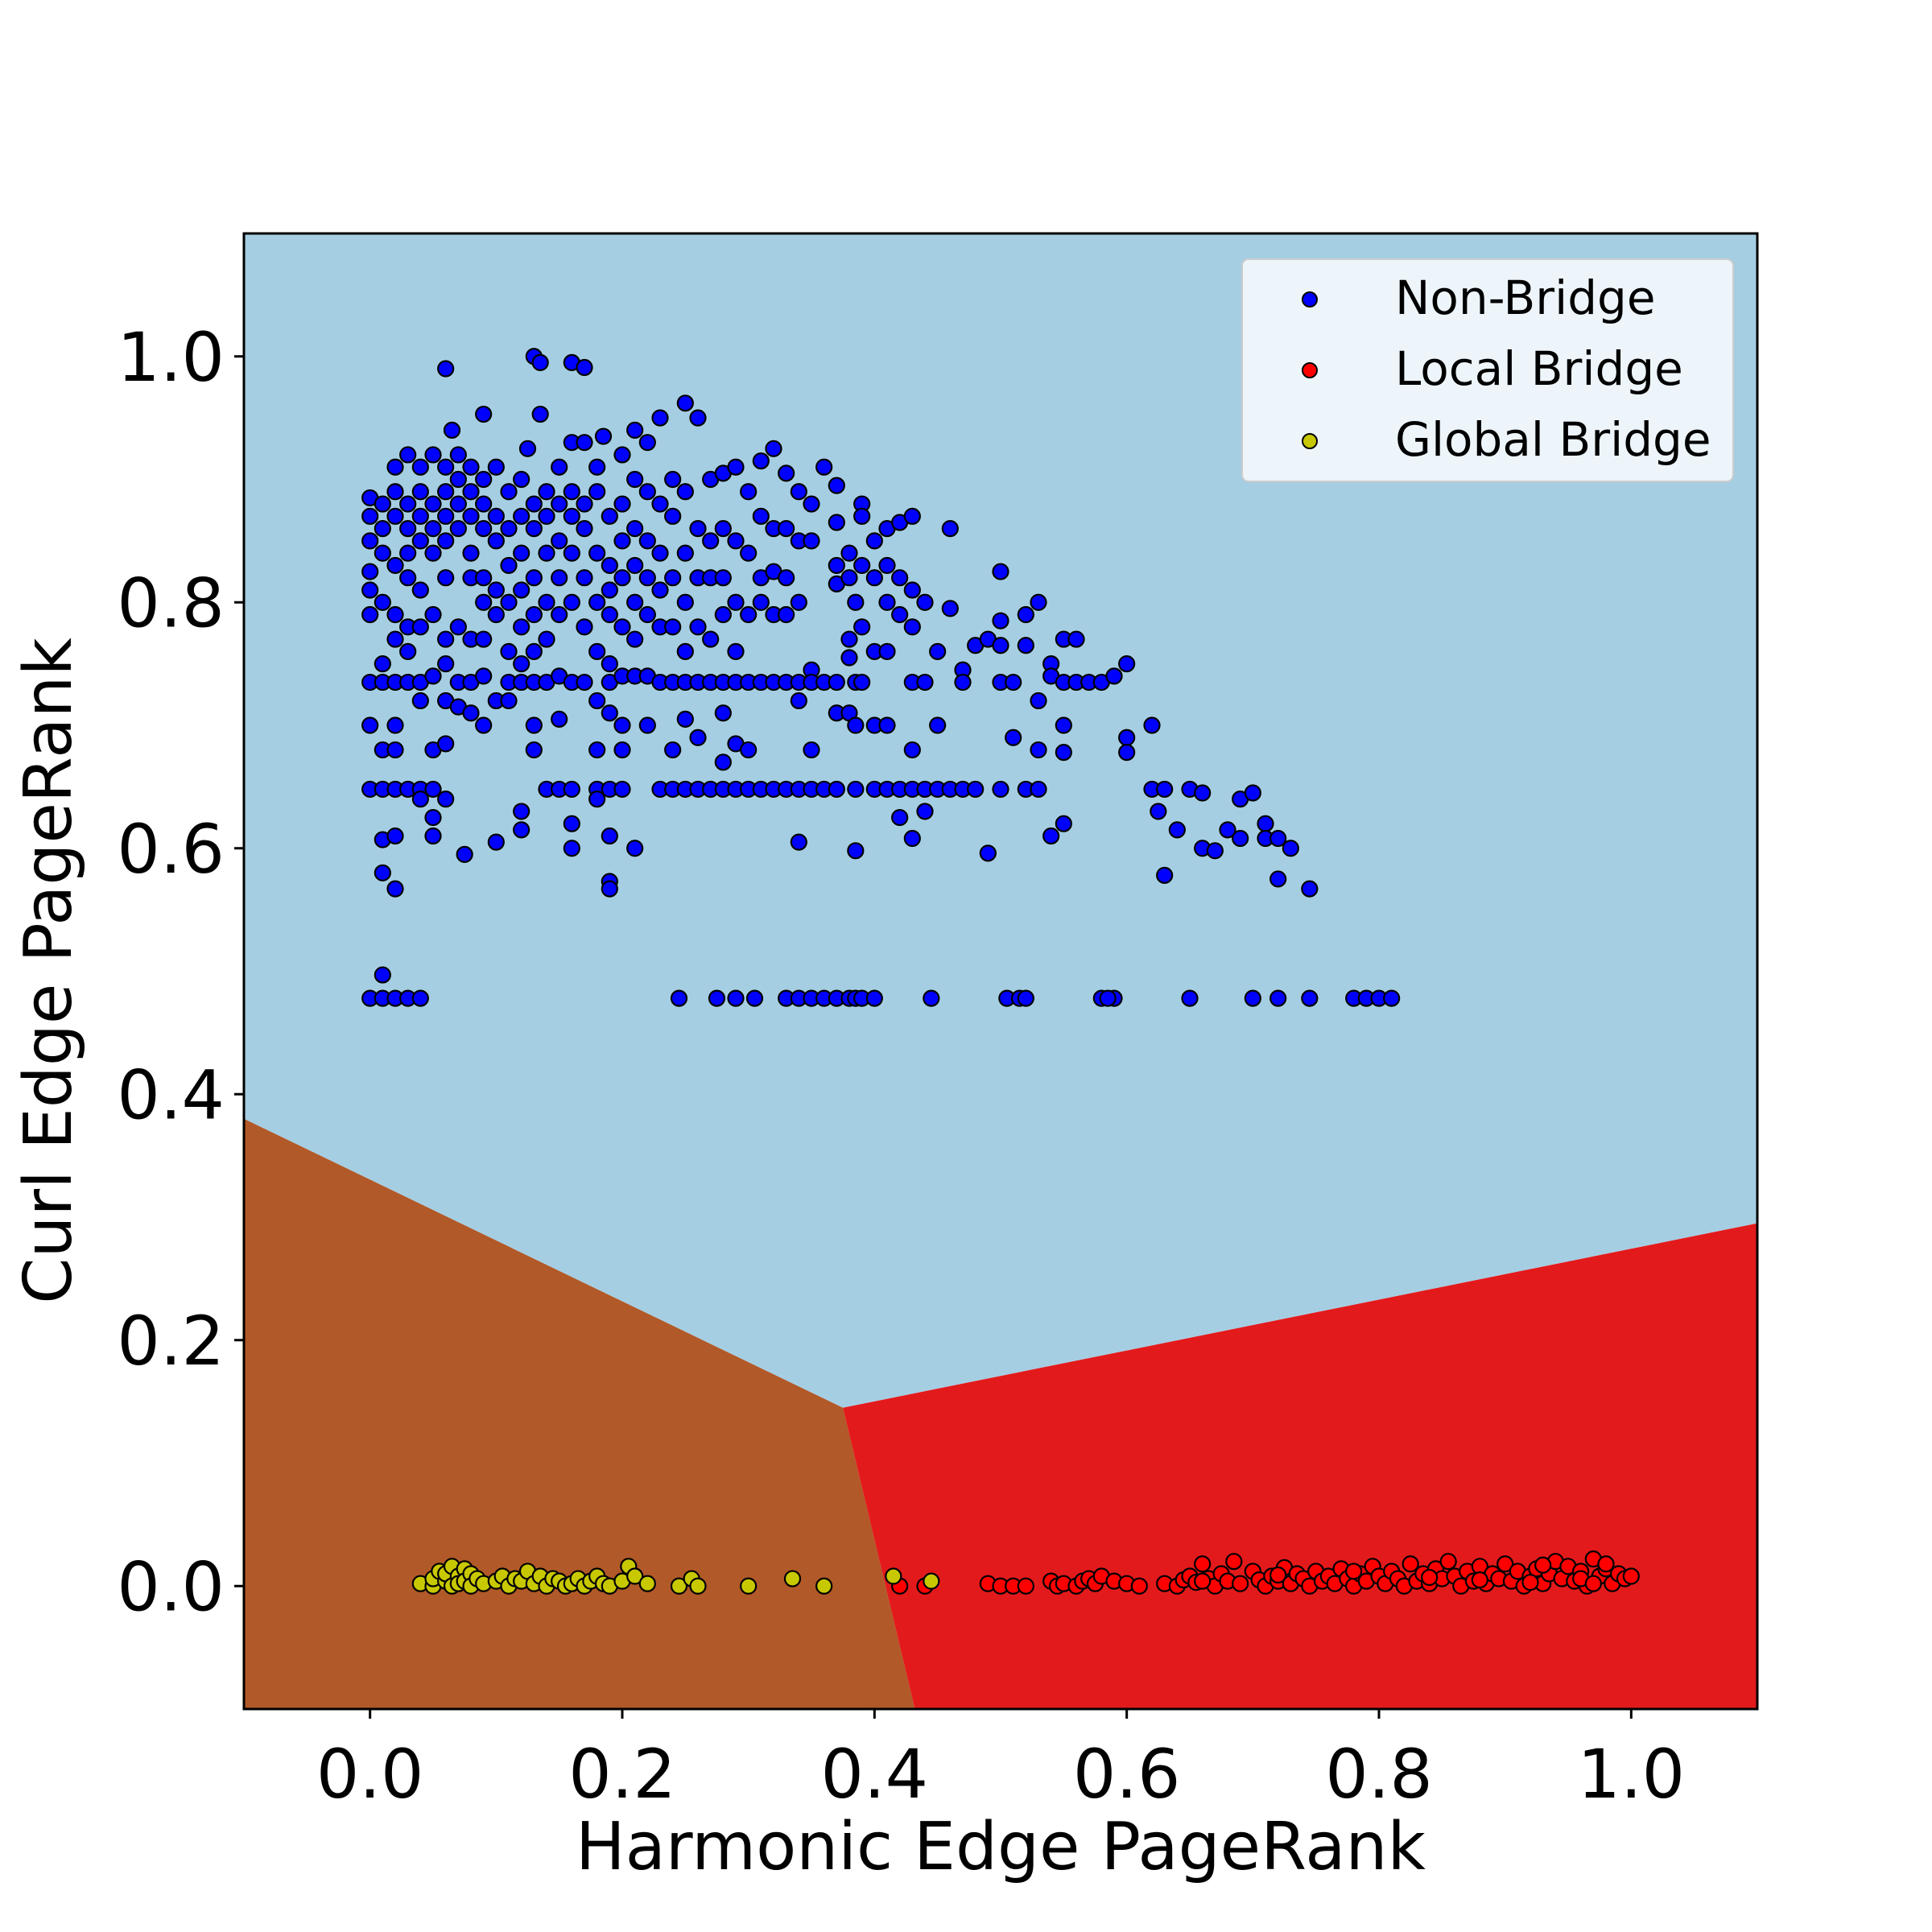 The height and width of the screenshot is (1932, 1932). Describe the element at coordinates (1487, 370) in the screenshot. I see `legend-box` at that location.